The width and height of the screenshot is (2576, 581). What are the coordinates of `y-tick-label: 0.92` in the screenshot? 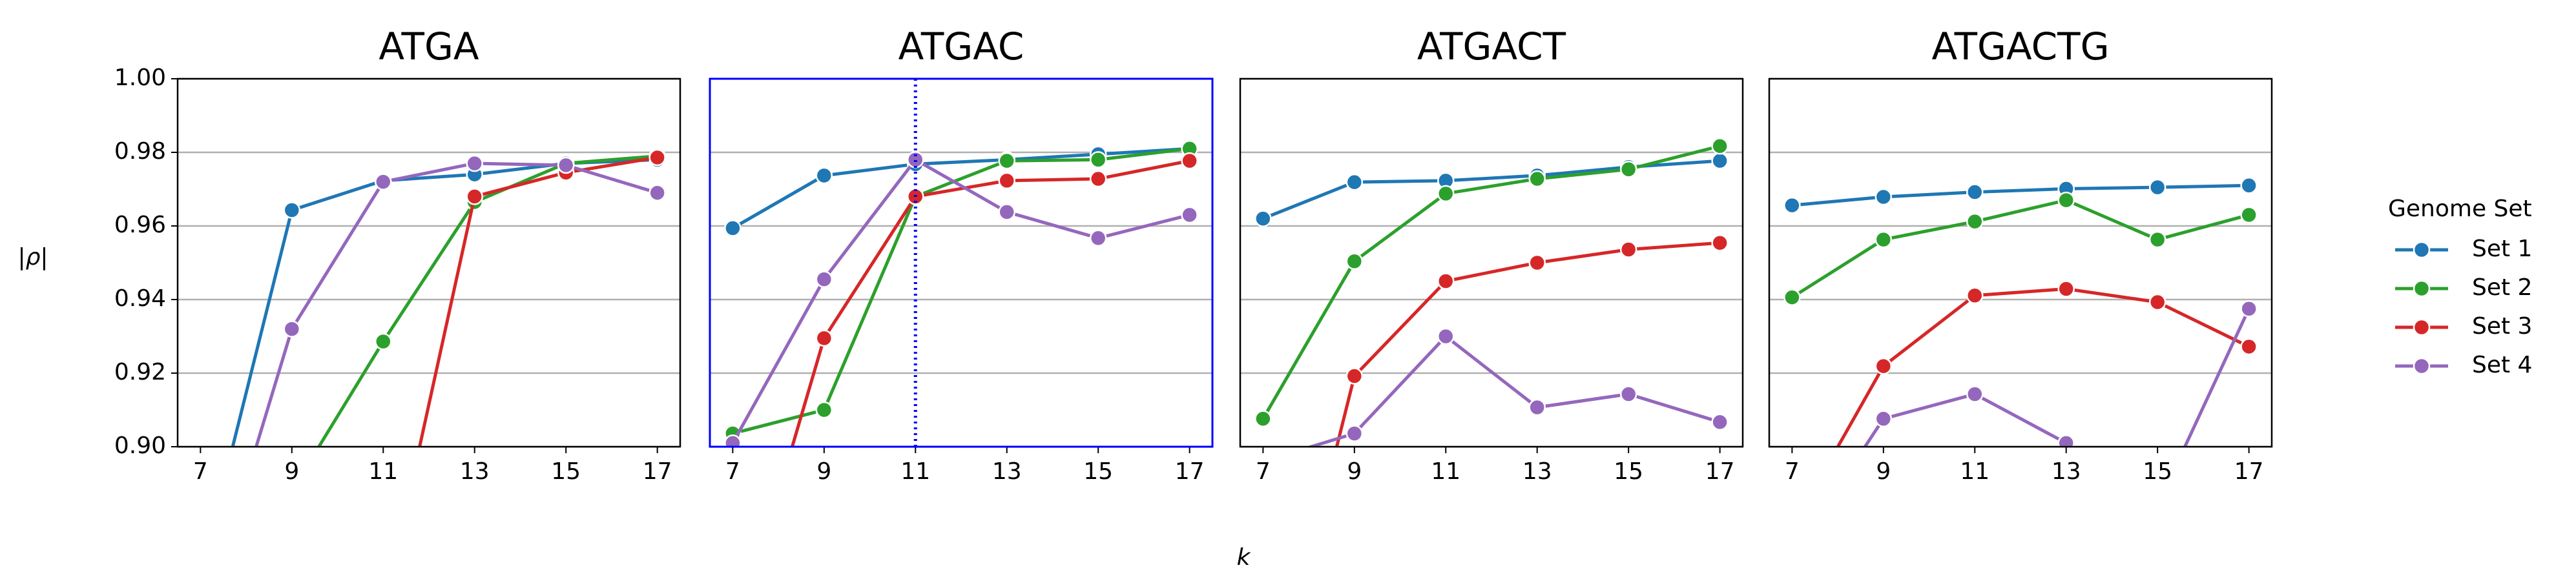 It's located at (140, 372).